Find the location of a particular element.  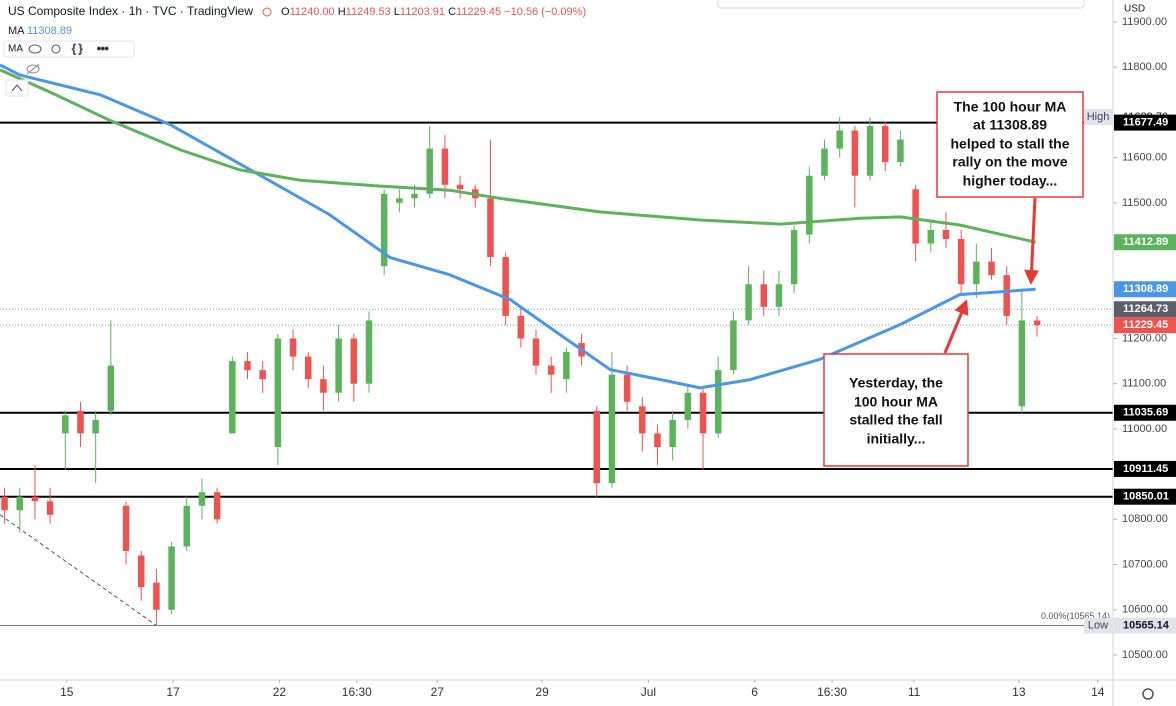

settings-gear is located at coordinates (1148, 694).